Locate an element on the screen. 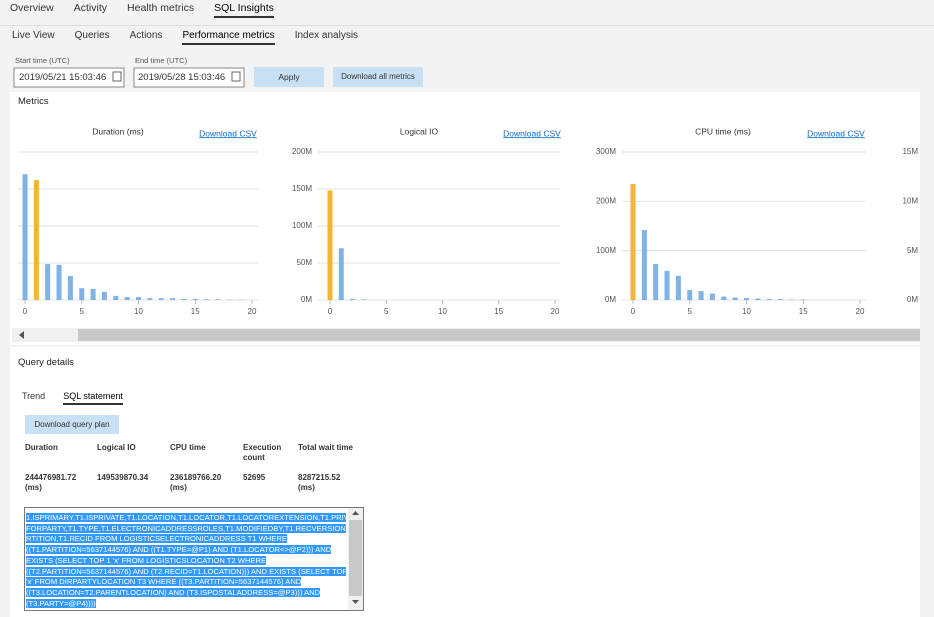 The image size is (934, 617). apply-button is located at coordinates (289, 77).